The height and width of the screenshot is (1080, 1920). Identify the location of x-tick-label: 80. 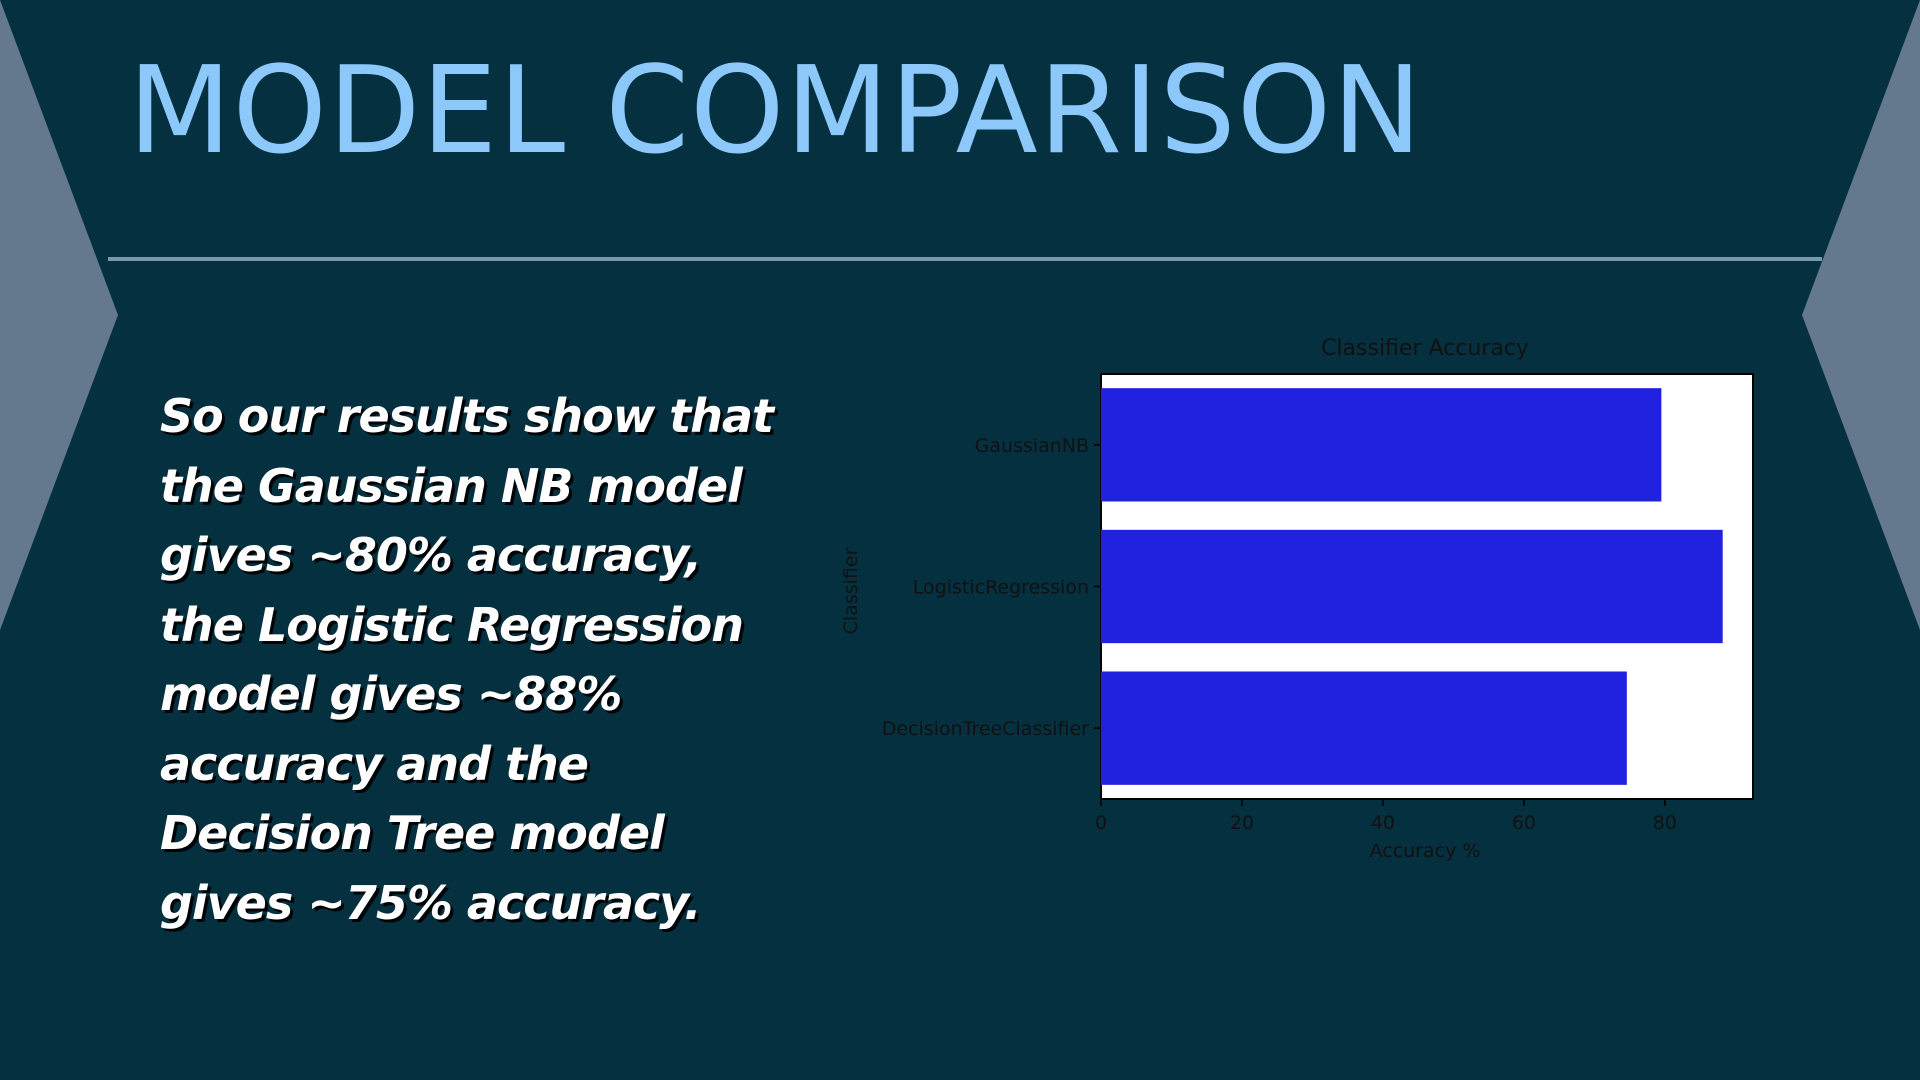
(1665, 823).